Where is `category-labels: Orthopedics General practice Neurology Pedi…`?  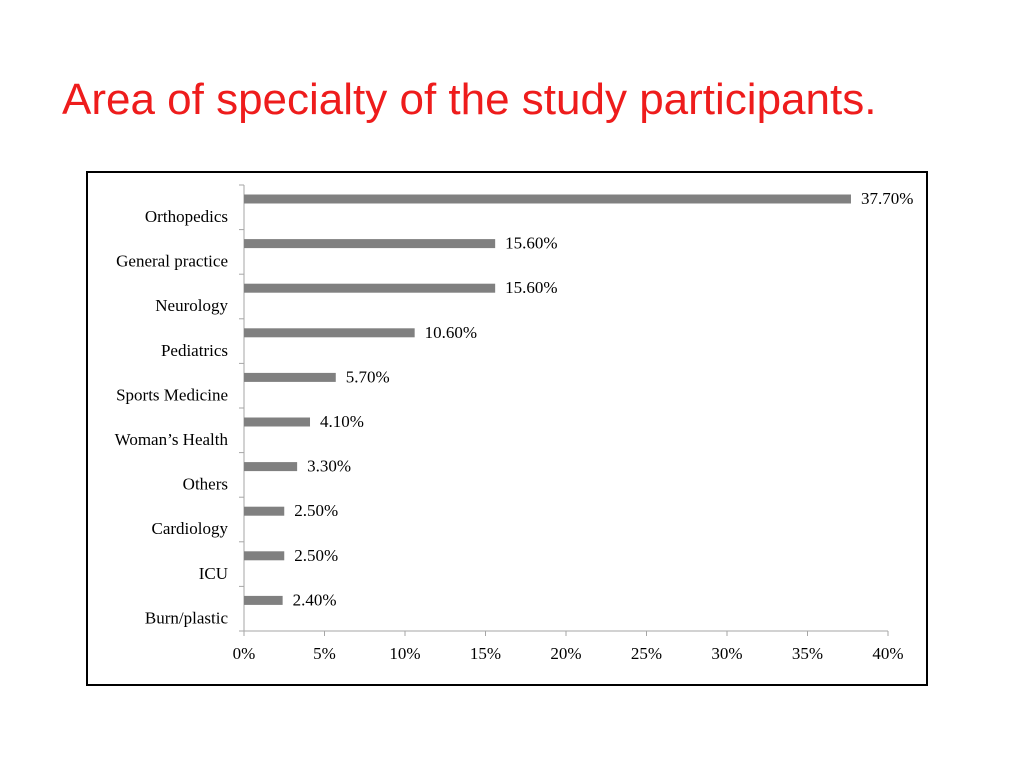
category-labels: Orthopedics General practice Neurology Pedi… is located at coordinates (172, 417).